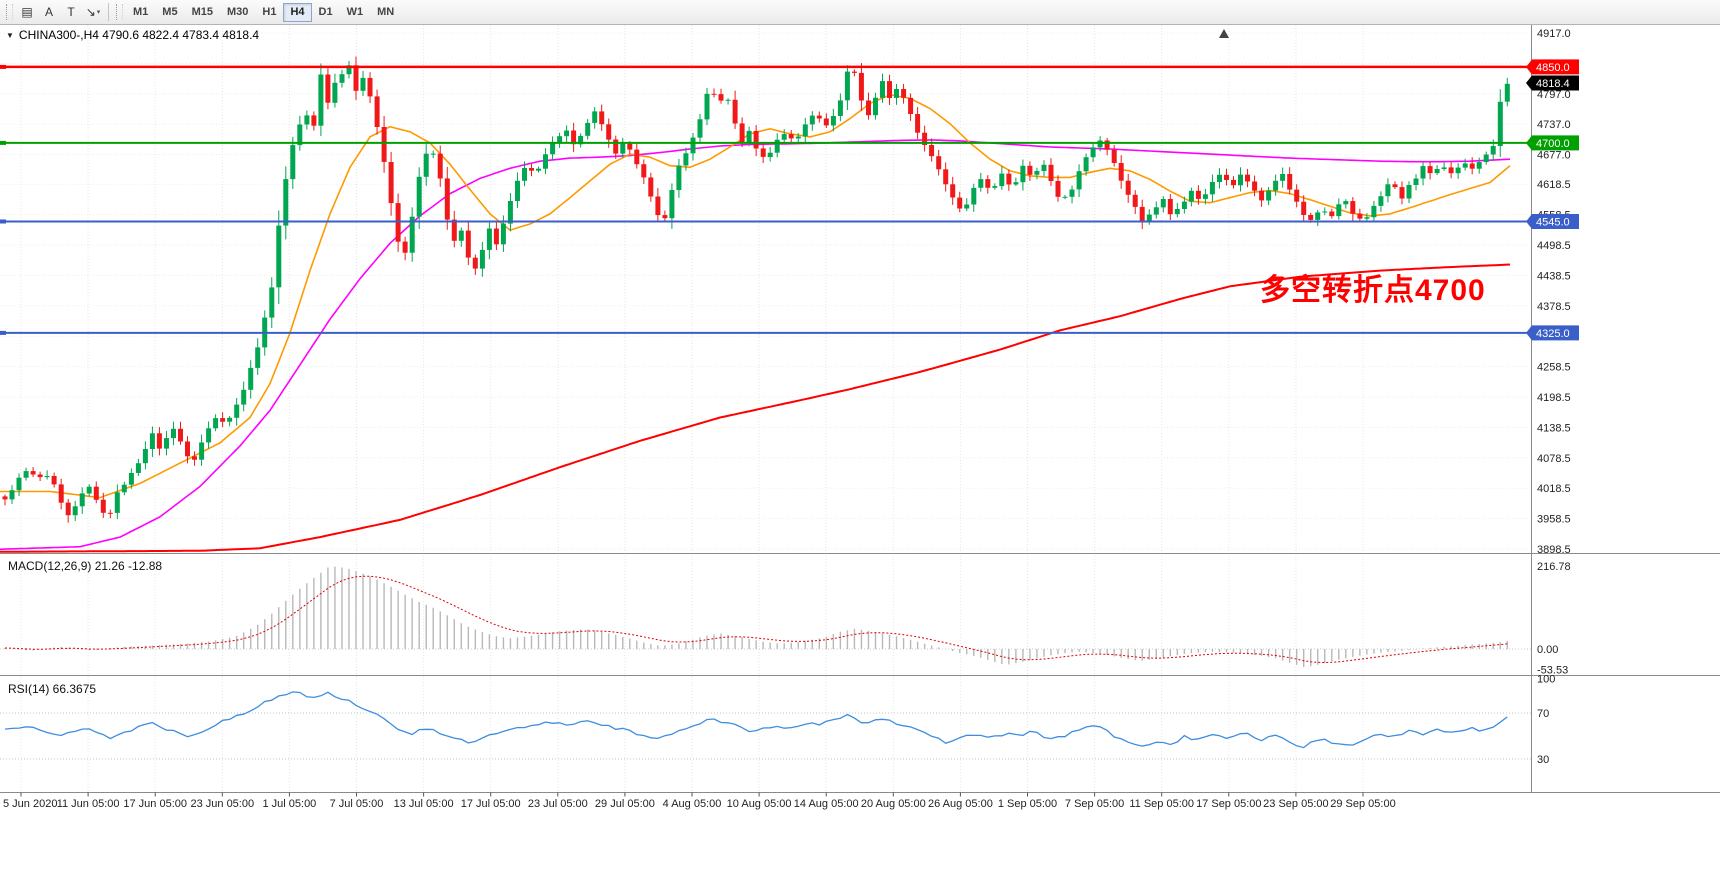 This screenshot has height=892, width=1720. I want to click on svg-text: 26 Aug 05:00, so click(960, 804).